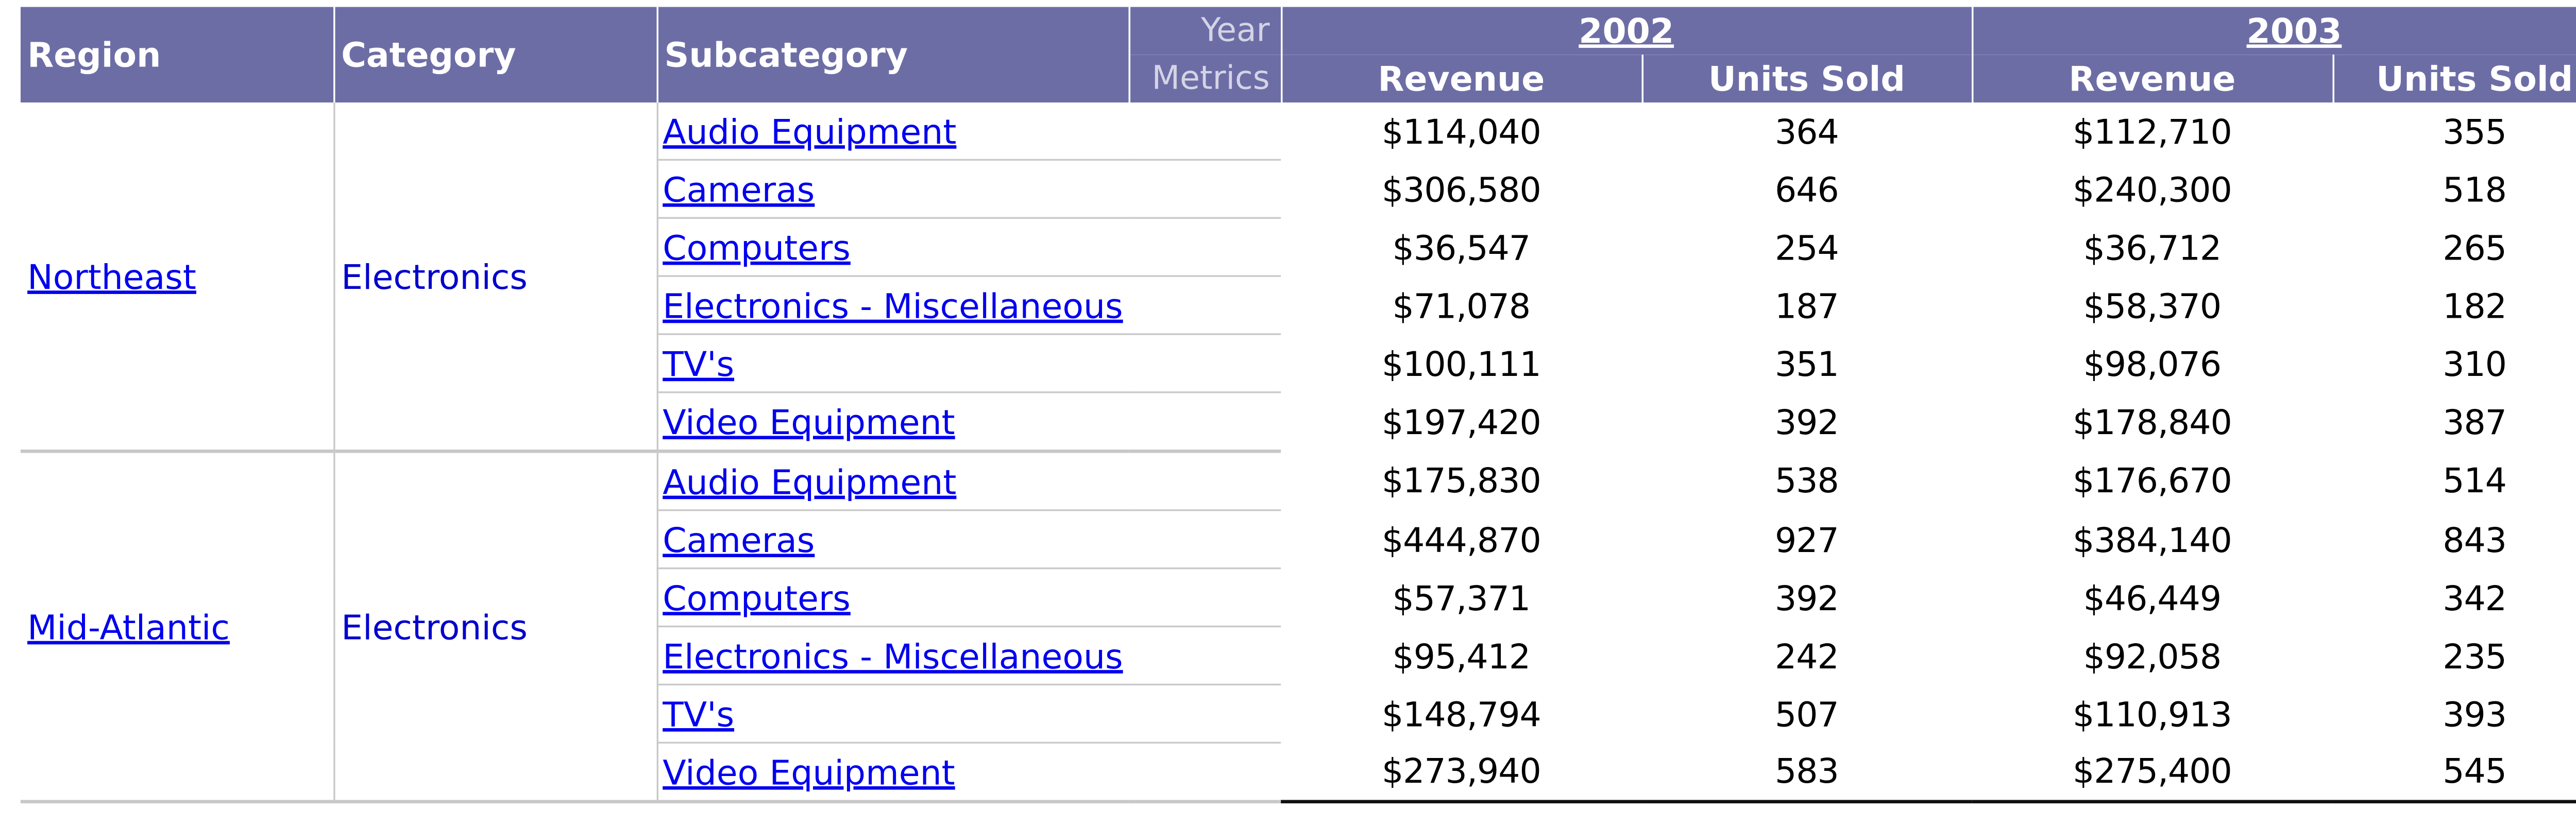 This screenshot has height=827, width=2576. What do you see at coordinates (2152, 363) in the screenshot?
I see `revenue-2003-cell: $98,076` at bounding box center [2152, 363].